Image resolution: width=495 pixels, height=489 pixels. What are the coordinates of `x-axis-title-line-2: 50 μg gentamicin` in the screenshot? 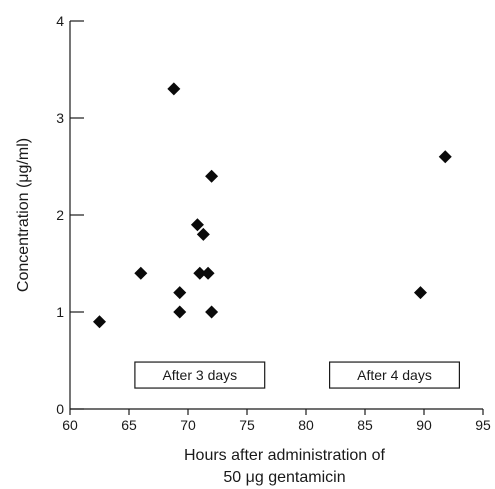 It's located at (284, 477).